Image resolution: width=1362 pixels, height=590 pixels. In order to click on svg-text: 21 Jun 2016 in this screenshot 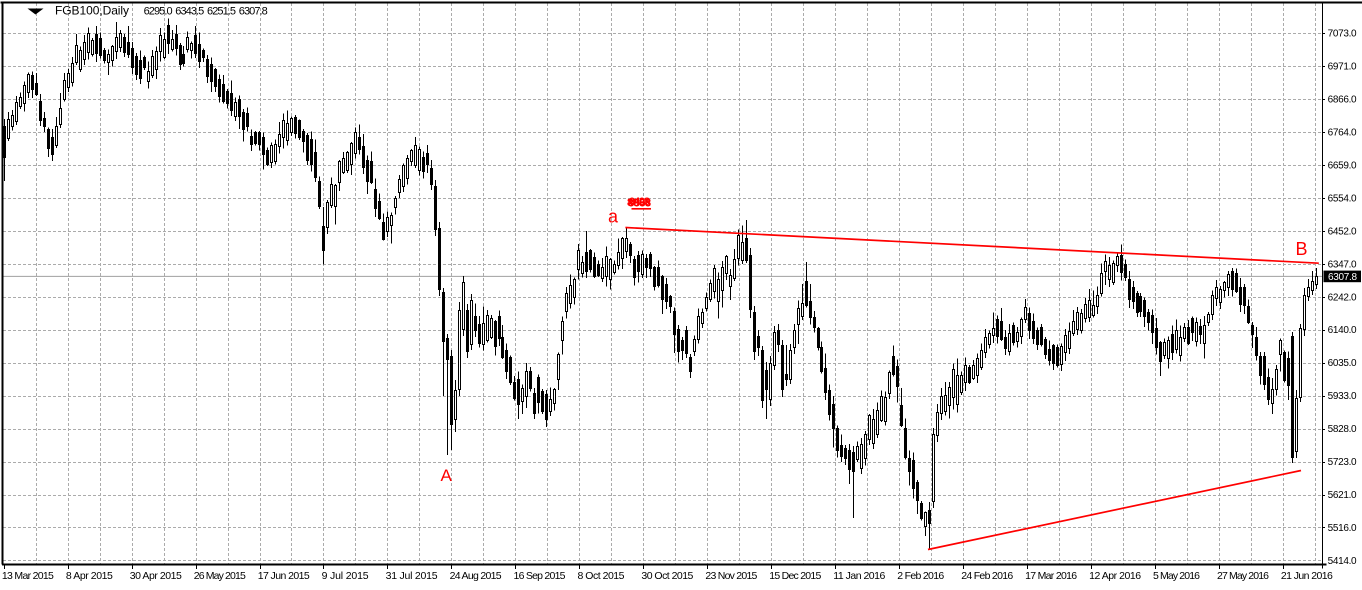, I will do `click(1307, 576)`.